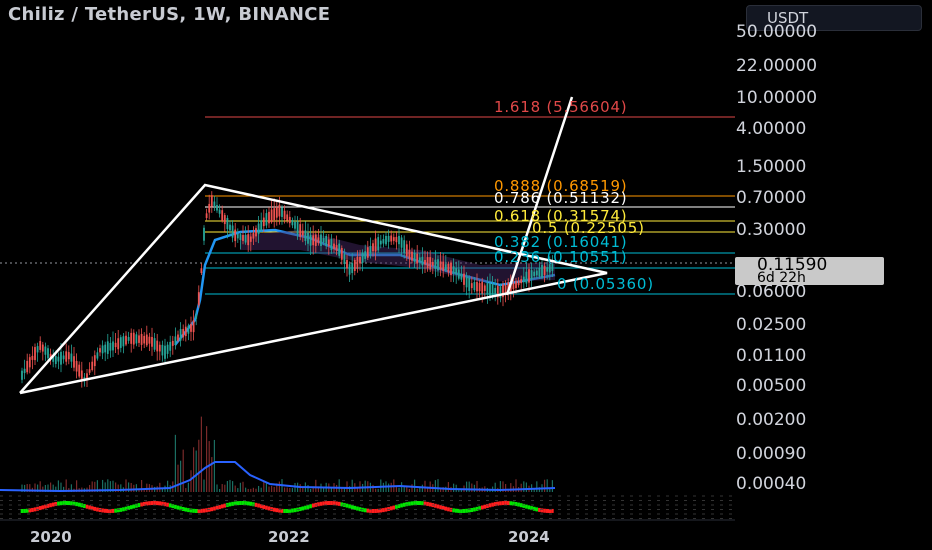 This screenshot has height=550, width=932. Describe the element at coordinates (539, 196) in the screenshot. I see `projection-line` at that location.